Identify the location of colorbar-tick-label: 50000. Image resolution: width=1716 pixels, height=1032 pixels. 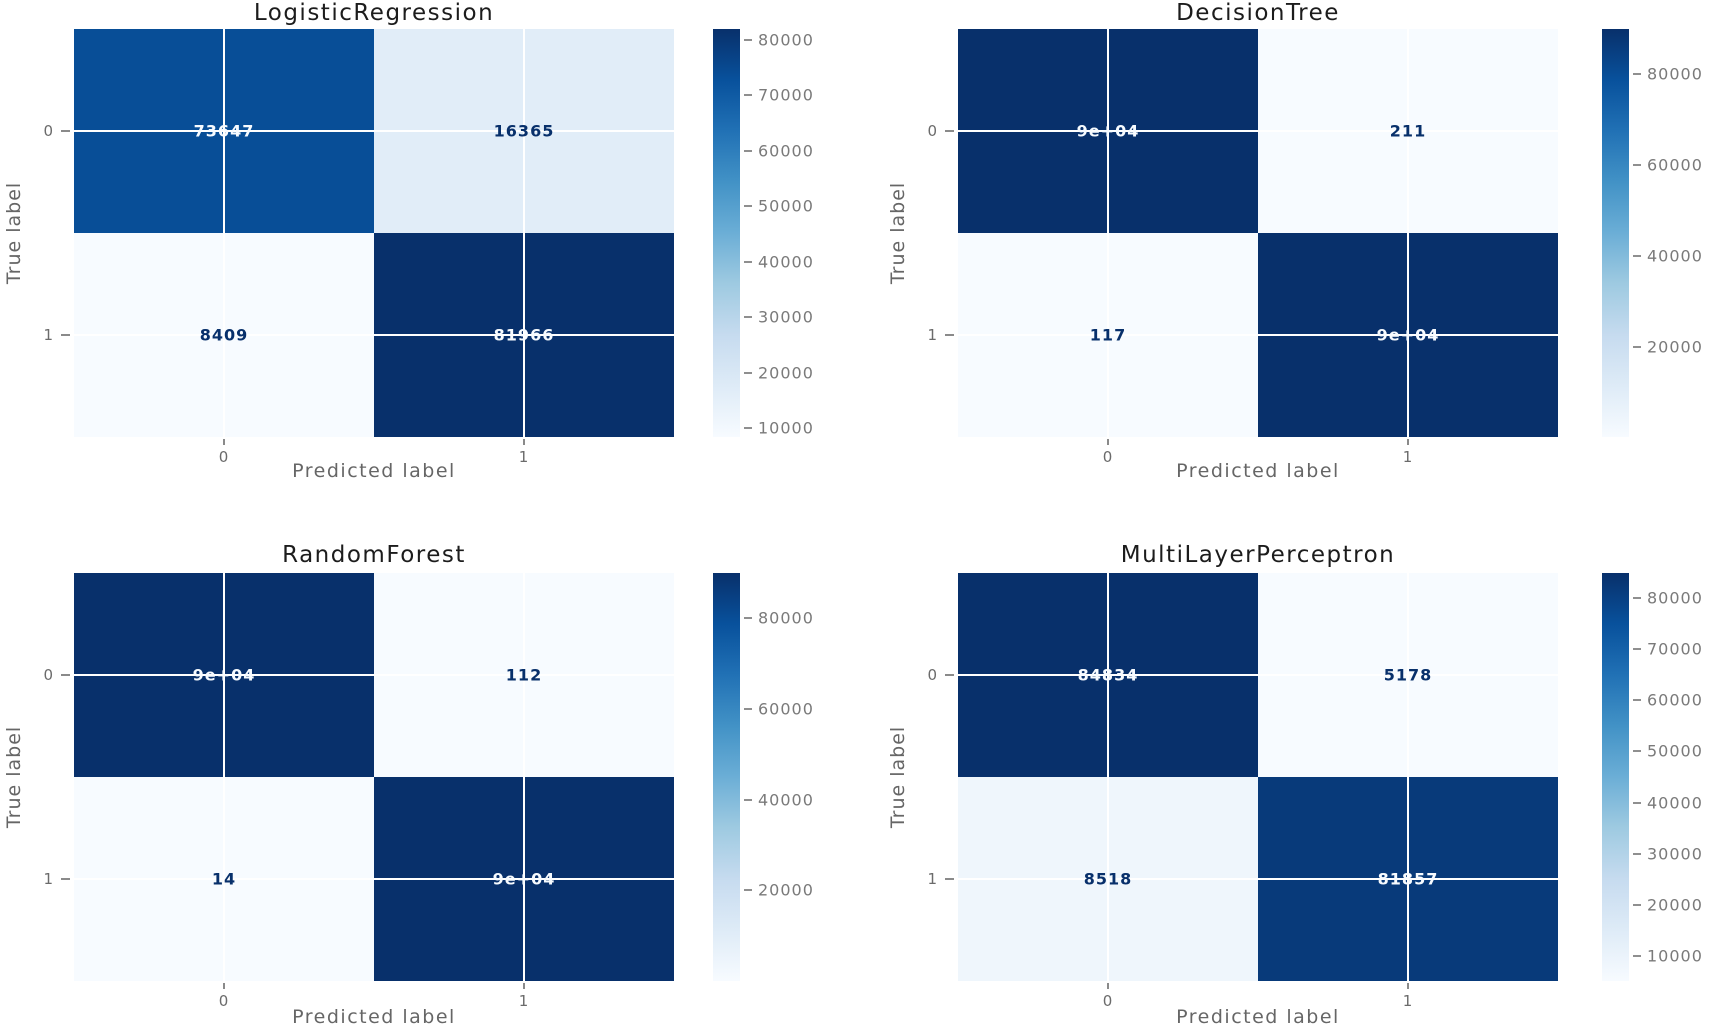
(786, 206).